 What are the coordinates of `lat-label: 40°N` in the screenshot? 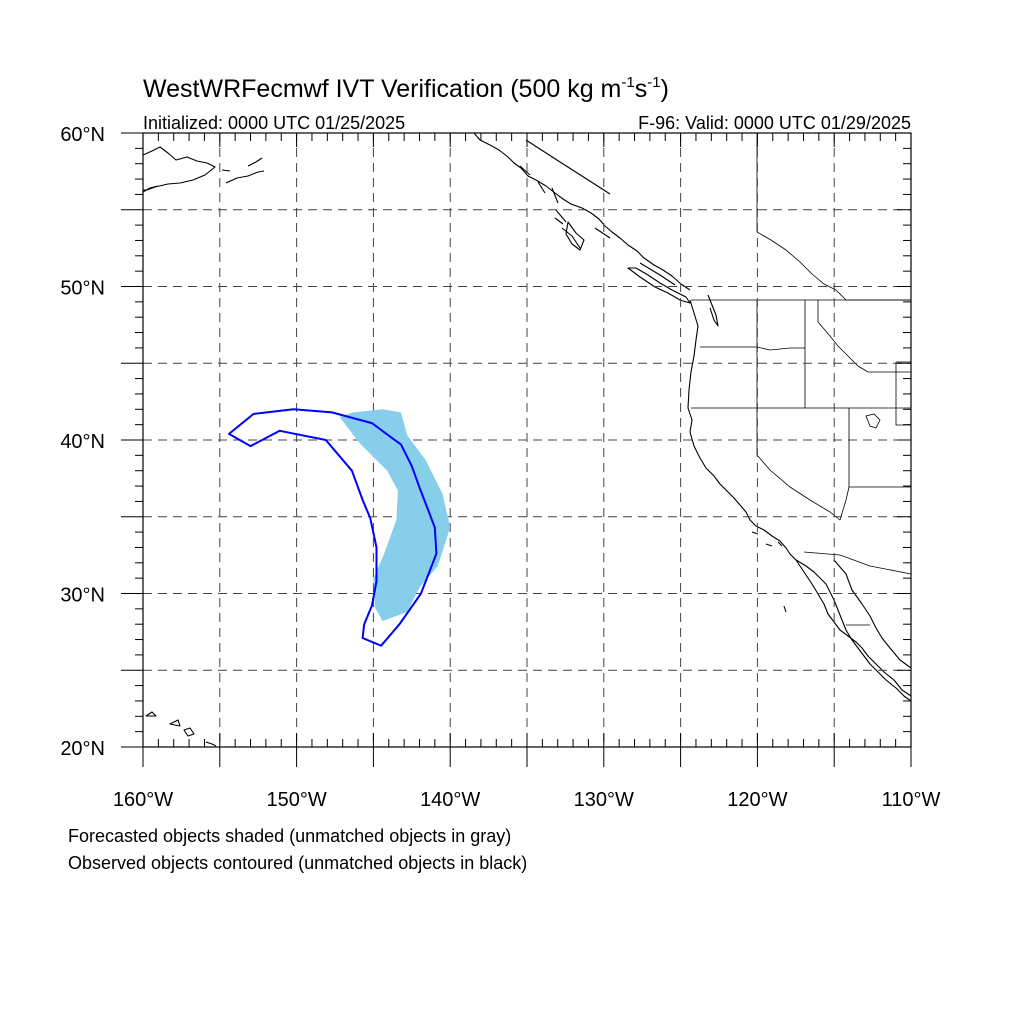 It's located at (82, 442).